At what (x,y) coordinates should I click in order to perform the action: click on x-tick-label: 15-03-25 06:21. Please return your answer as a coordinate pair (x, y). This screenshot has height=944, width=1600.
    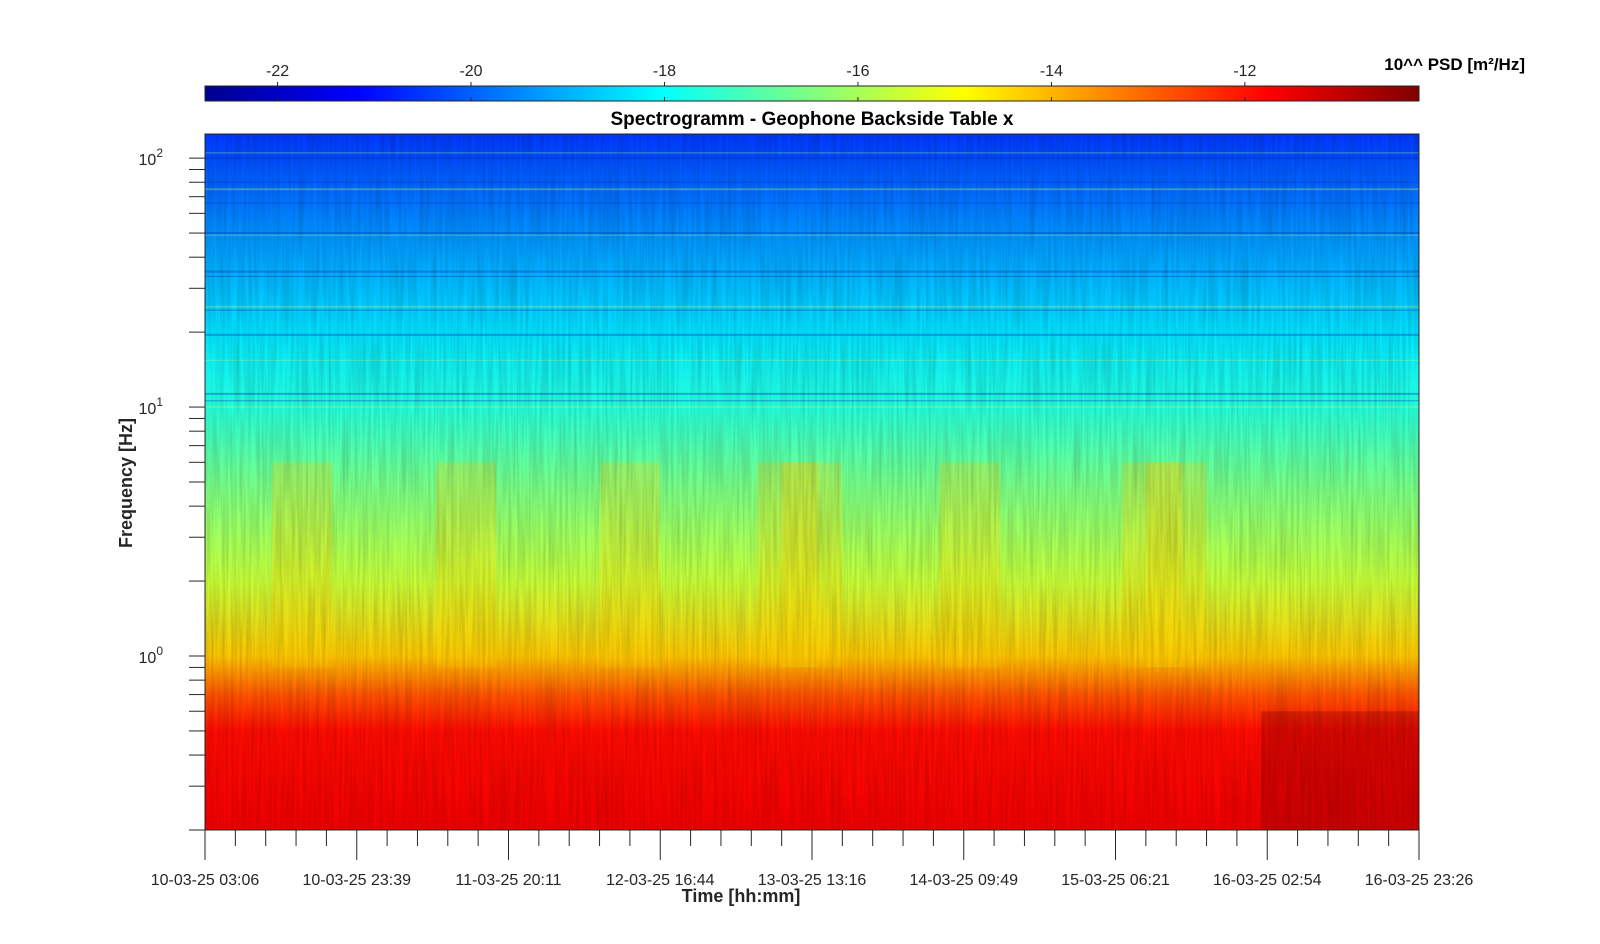
    Looking at the image, I should click on (1115, 880).